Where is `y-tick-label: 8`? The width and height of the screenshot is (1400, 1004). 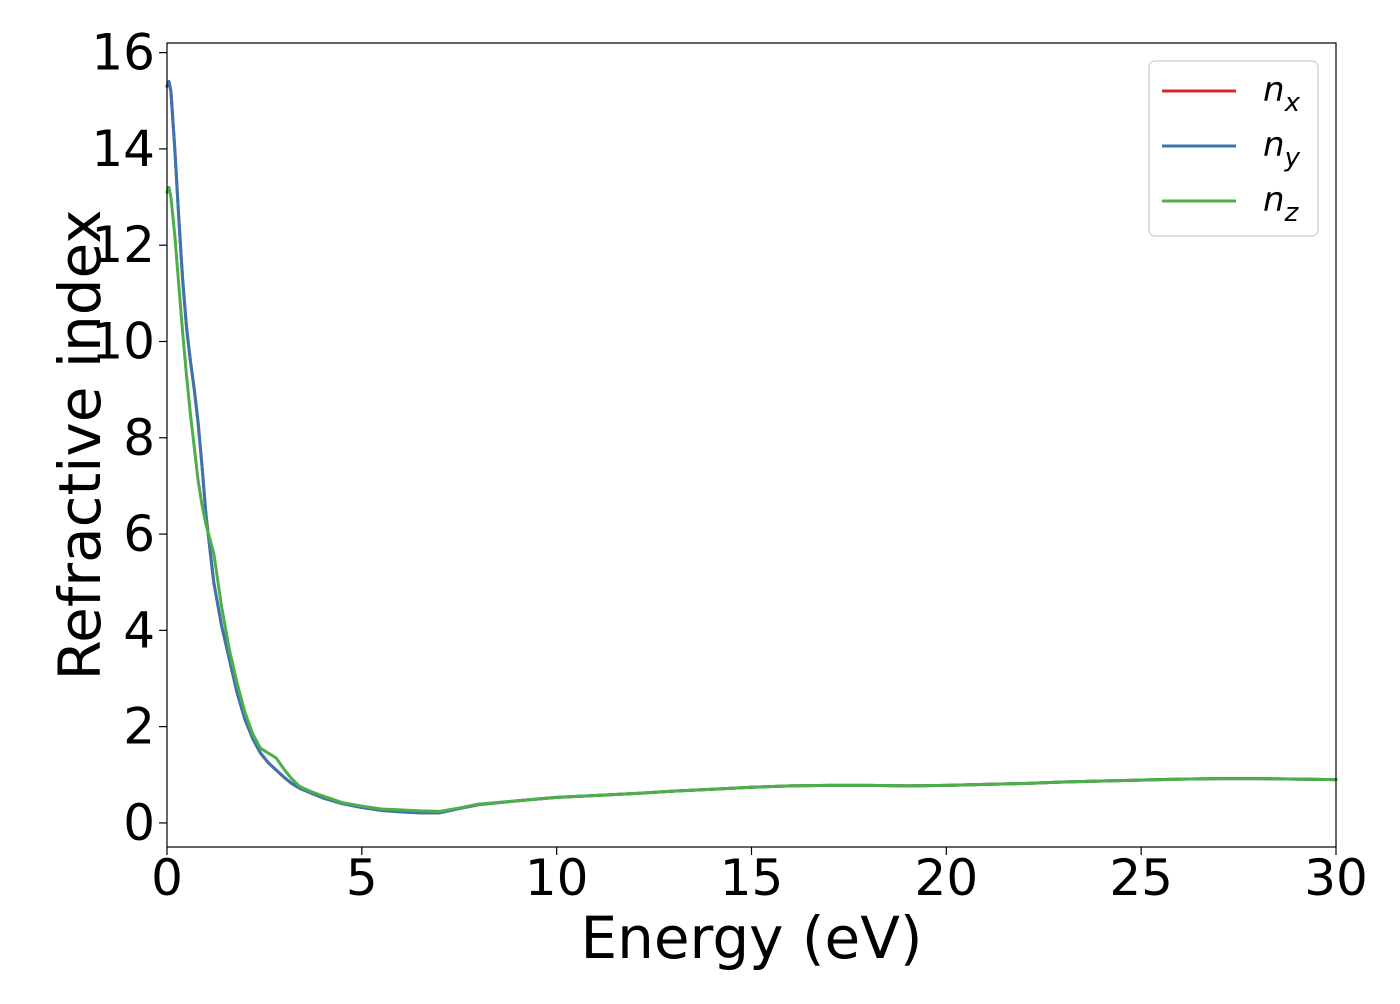 y-tick-label: 8 is located at coordinates (139, 438).